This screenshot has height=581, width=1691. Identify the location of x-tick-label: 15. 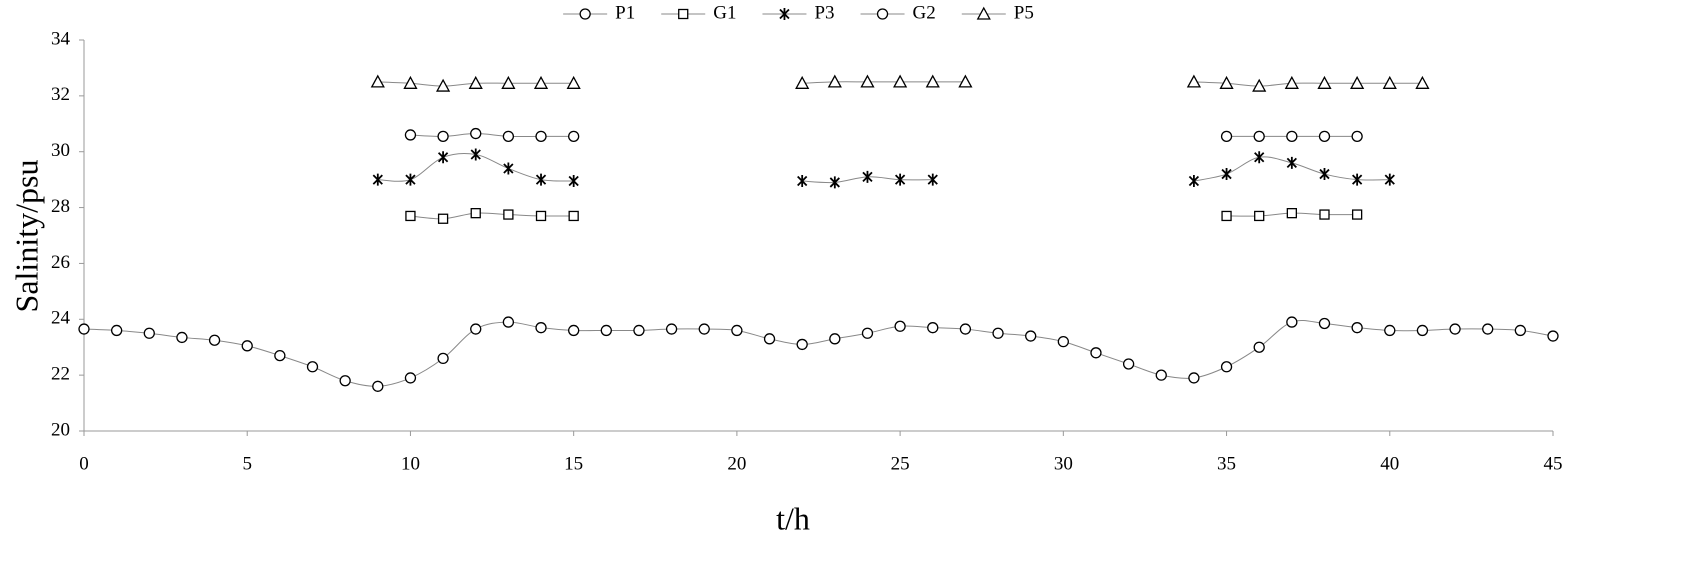
(573, 463).